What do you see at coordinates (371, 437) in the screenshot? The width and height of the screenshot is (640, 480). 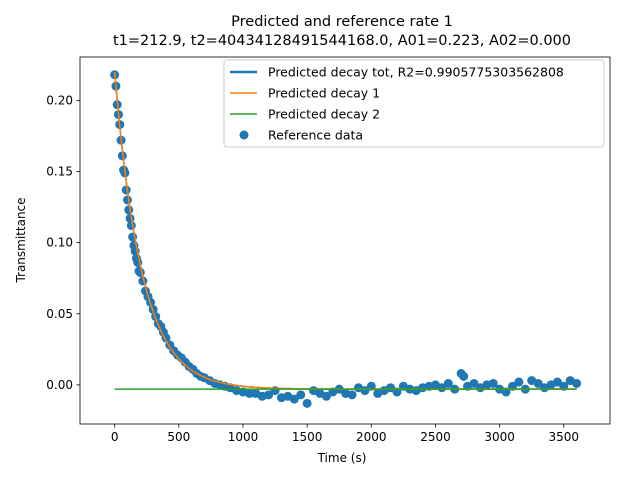 I see `x-tick-label: 2000` at bounding box center [371, 437].